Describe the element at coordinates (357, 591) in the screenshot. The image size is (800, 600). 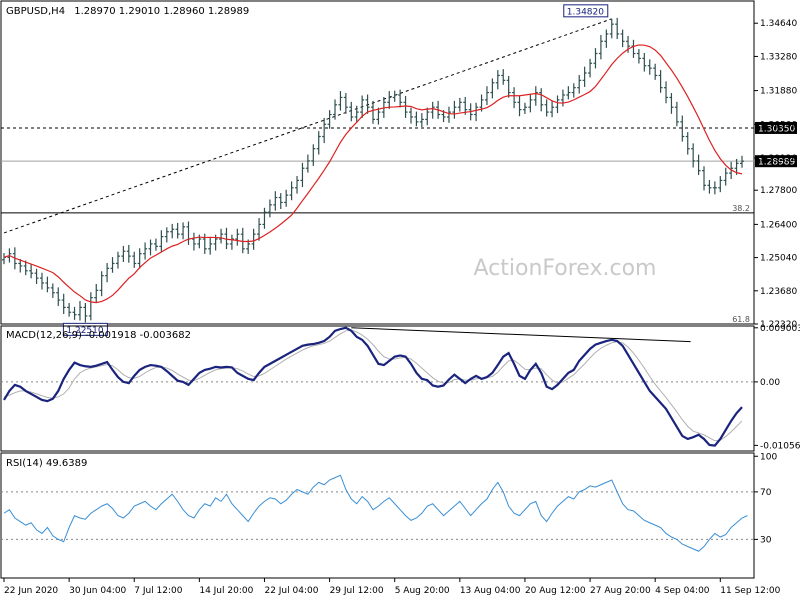
I see `time-tick-label: 29 Jul 12:00` at that location.